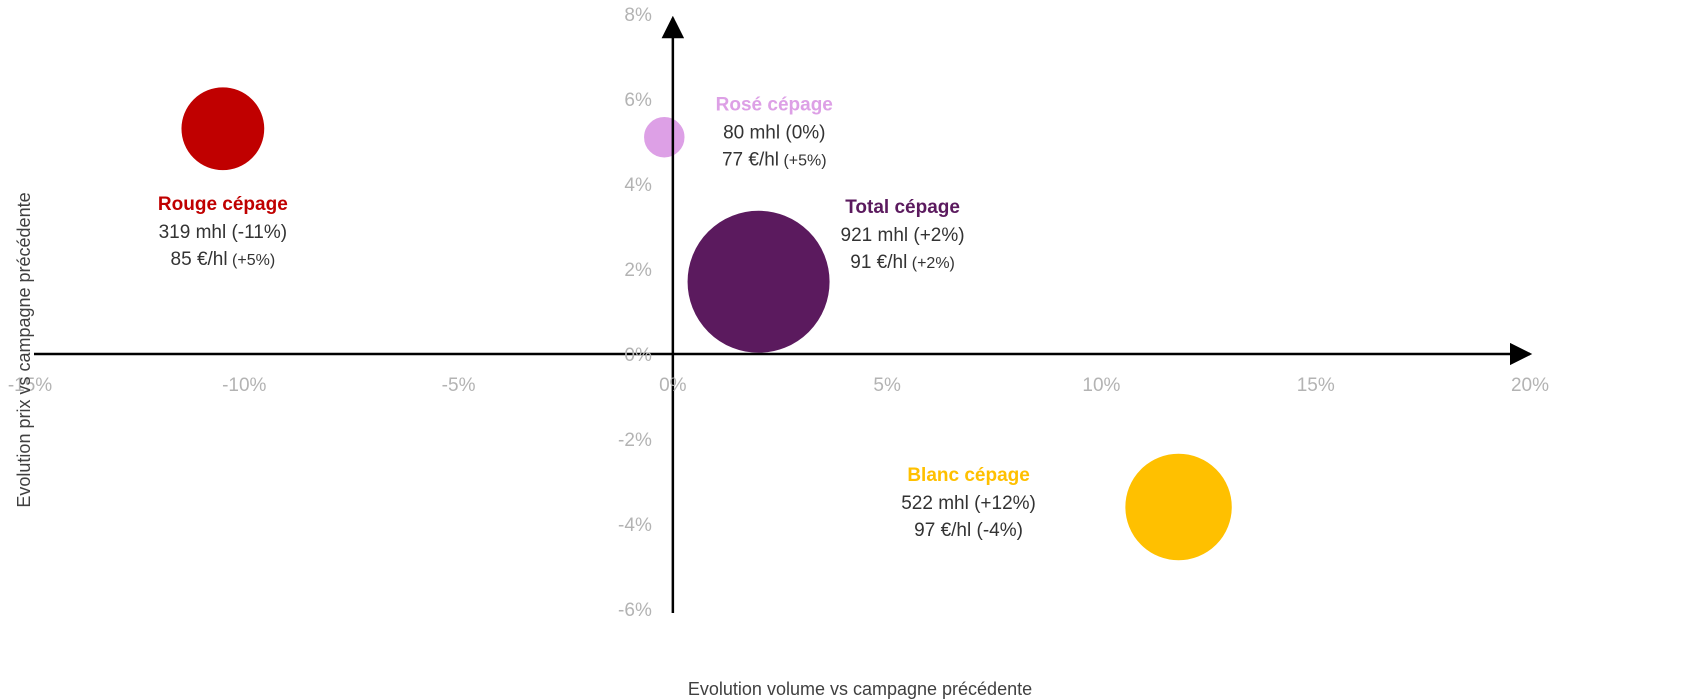 The image size is (1708, 699). I want to click on y-tick-label: 6%, so click(638, 100).